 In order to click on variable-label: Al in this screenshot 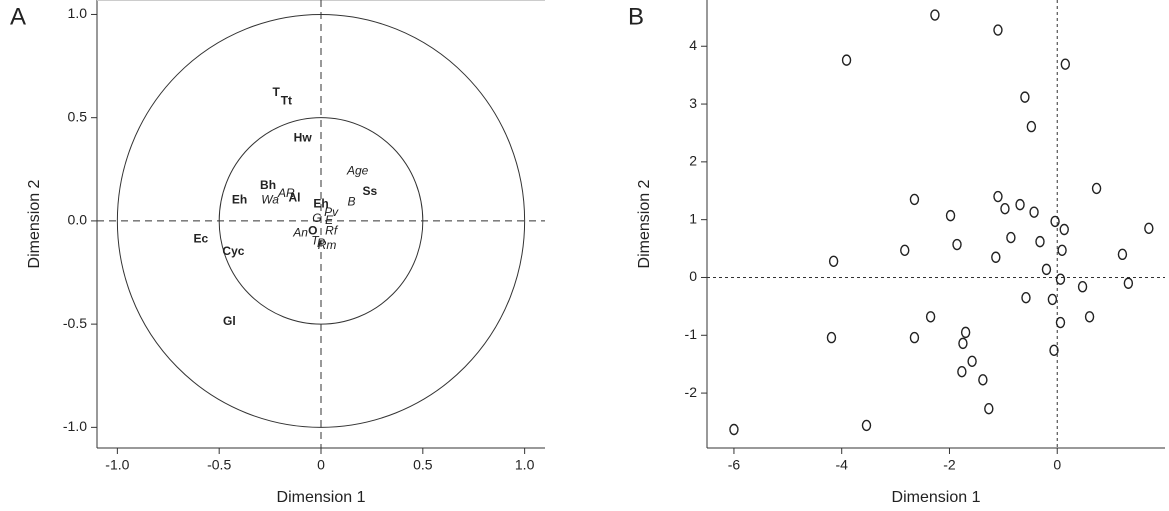, I will do `click(295, 197)`.